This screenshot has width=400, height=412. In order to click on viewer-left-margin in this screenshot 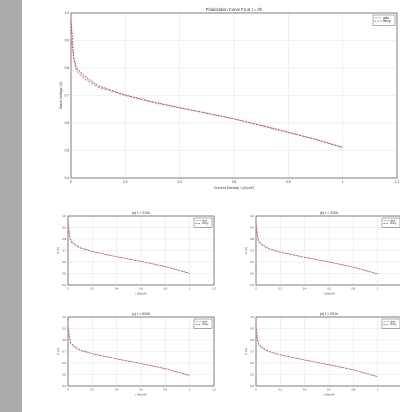, I will do `click(11, 206)`.